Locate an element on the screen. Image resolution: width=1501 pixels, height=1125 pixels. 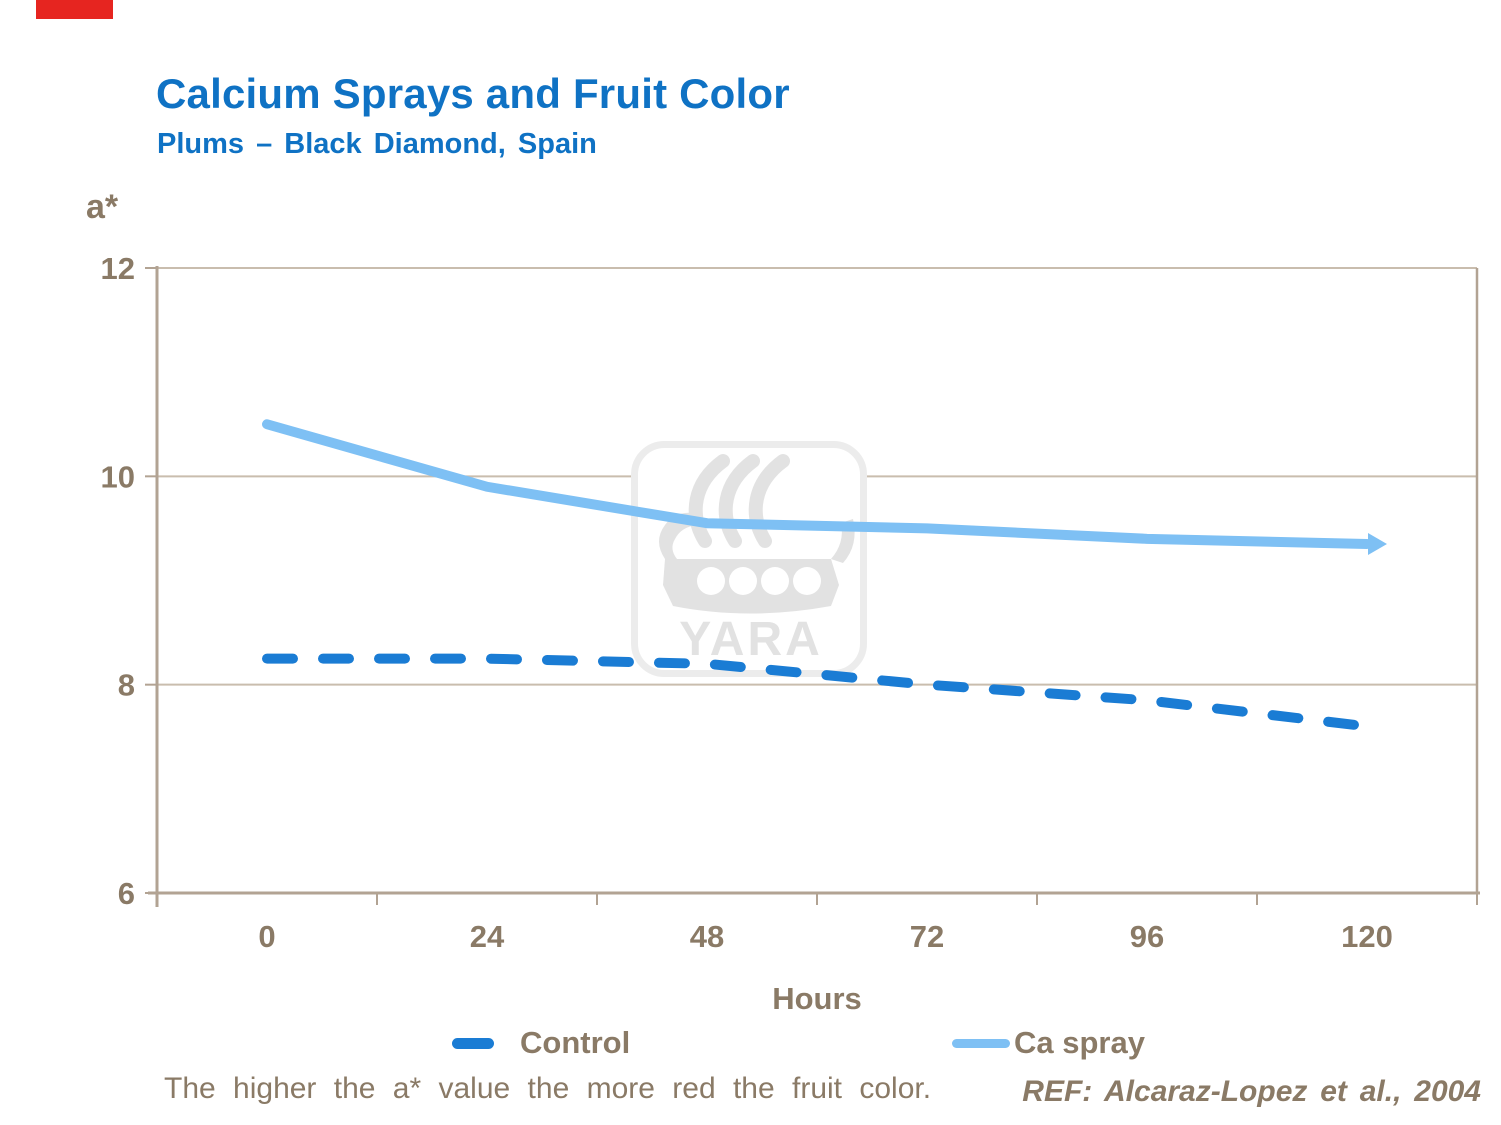
ca-spray-line is located at coordinates (817, 484).